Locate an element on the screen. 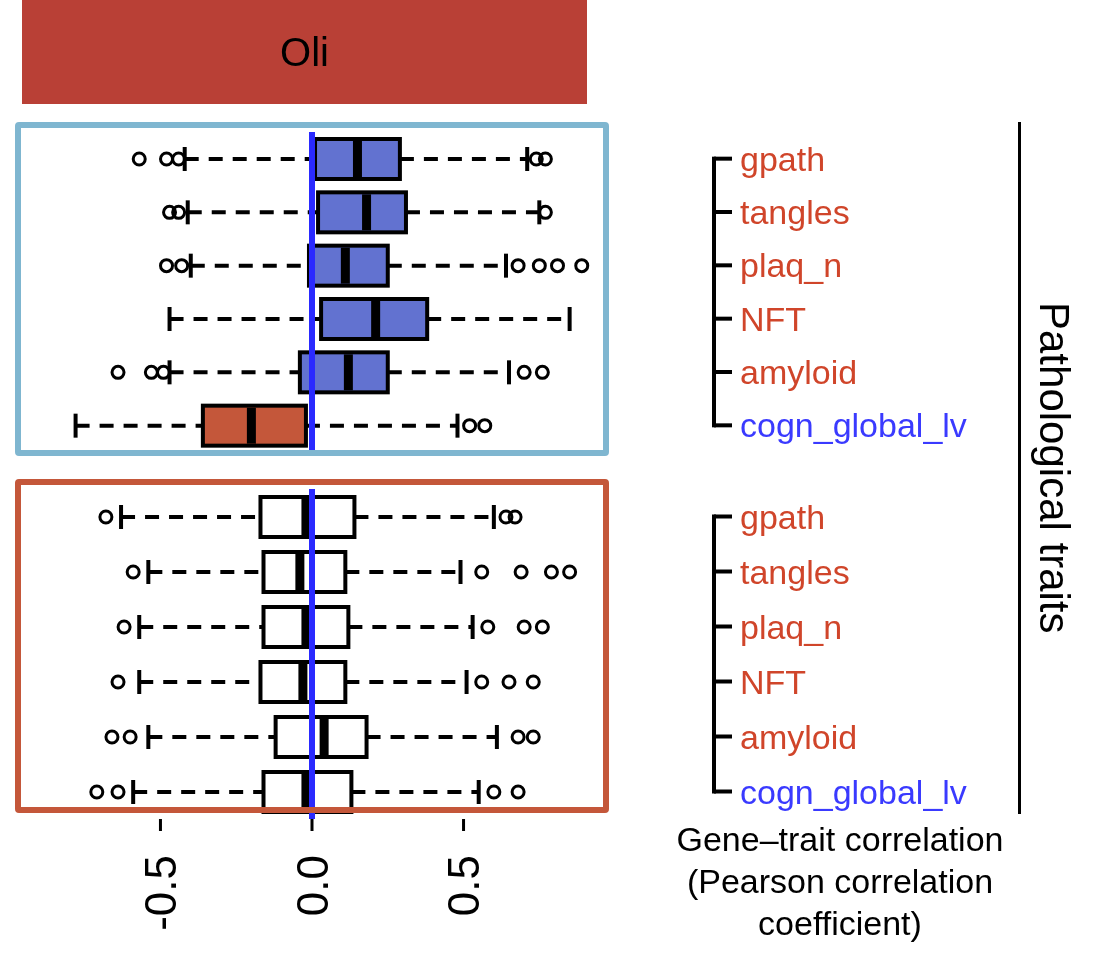 Image resolution: width=1099 pixels, height=972 pixels. x-axis-title: Gene–trait correlation (Pearson correlation coefficient) is located at coordinates (840, 881).